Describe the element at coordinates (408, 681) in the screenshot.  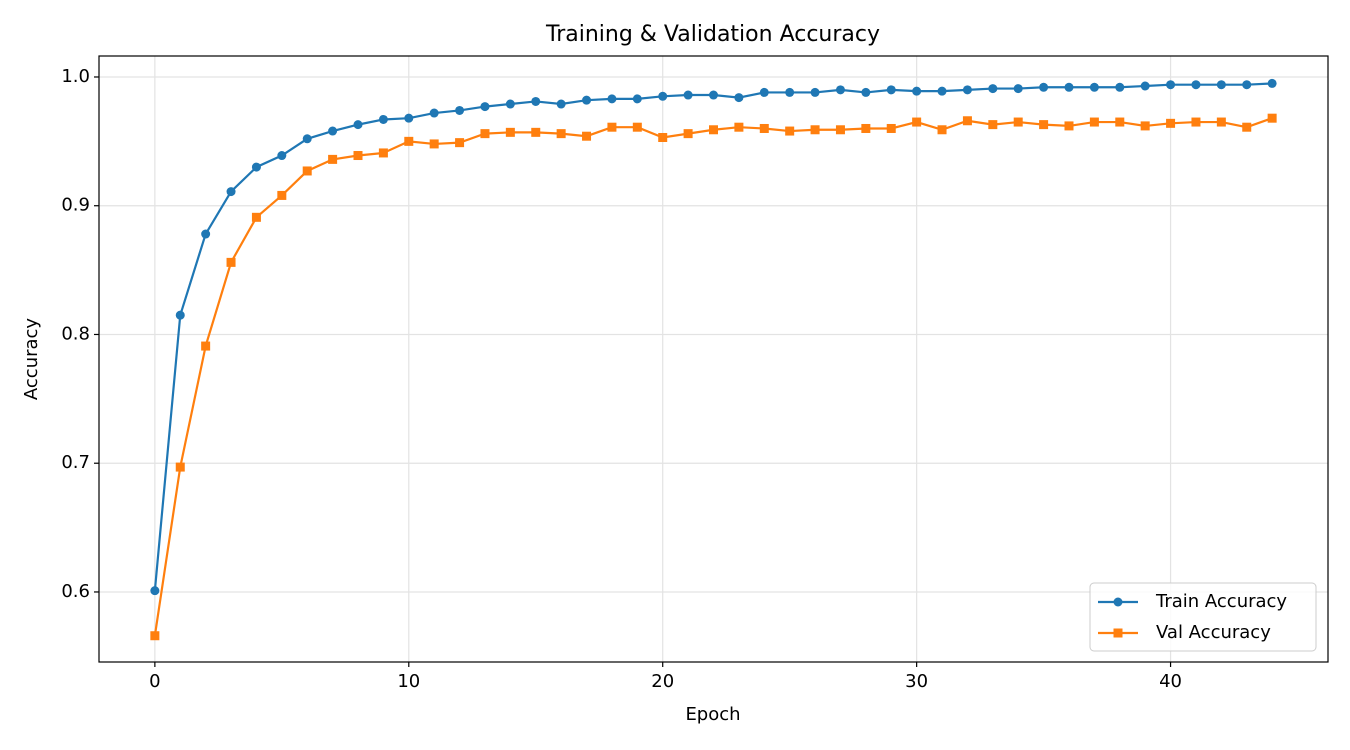
I see `x-tick-label: 10` at that location.